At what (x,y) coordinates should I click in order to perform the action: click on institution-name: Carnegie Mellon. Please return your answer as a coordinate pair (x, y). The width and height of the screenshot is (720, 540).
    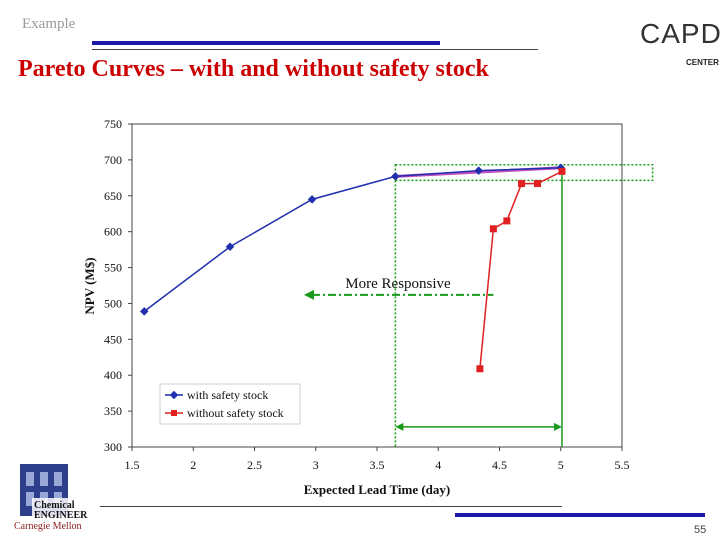
    Looking at the image, I should click on (48, 526).